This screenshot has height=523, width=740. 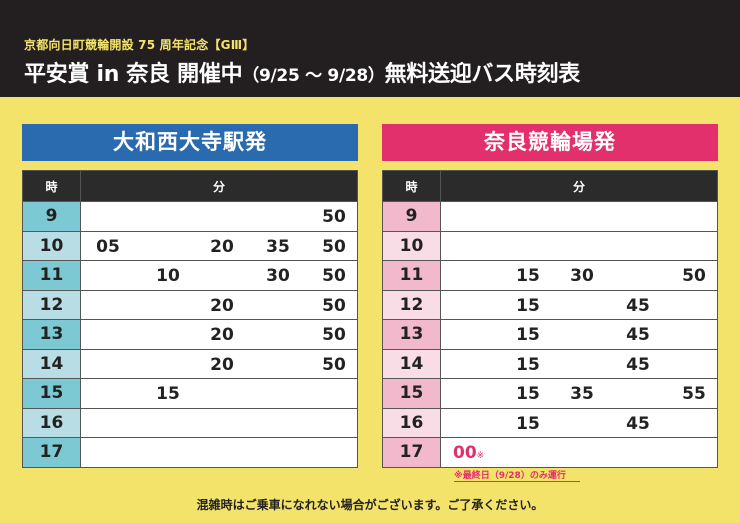 What do you see at coordinates (550, 363) in the screenshot?
I see `table-row: 14 15 45` at bounding box center [550, 363].